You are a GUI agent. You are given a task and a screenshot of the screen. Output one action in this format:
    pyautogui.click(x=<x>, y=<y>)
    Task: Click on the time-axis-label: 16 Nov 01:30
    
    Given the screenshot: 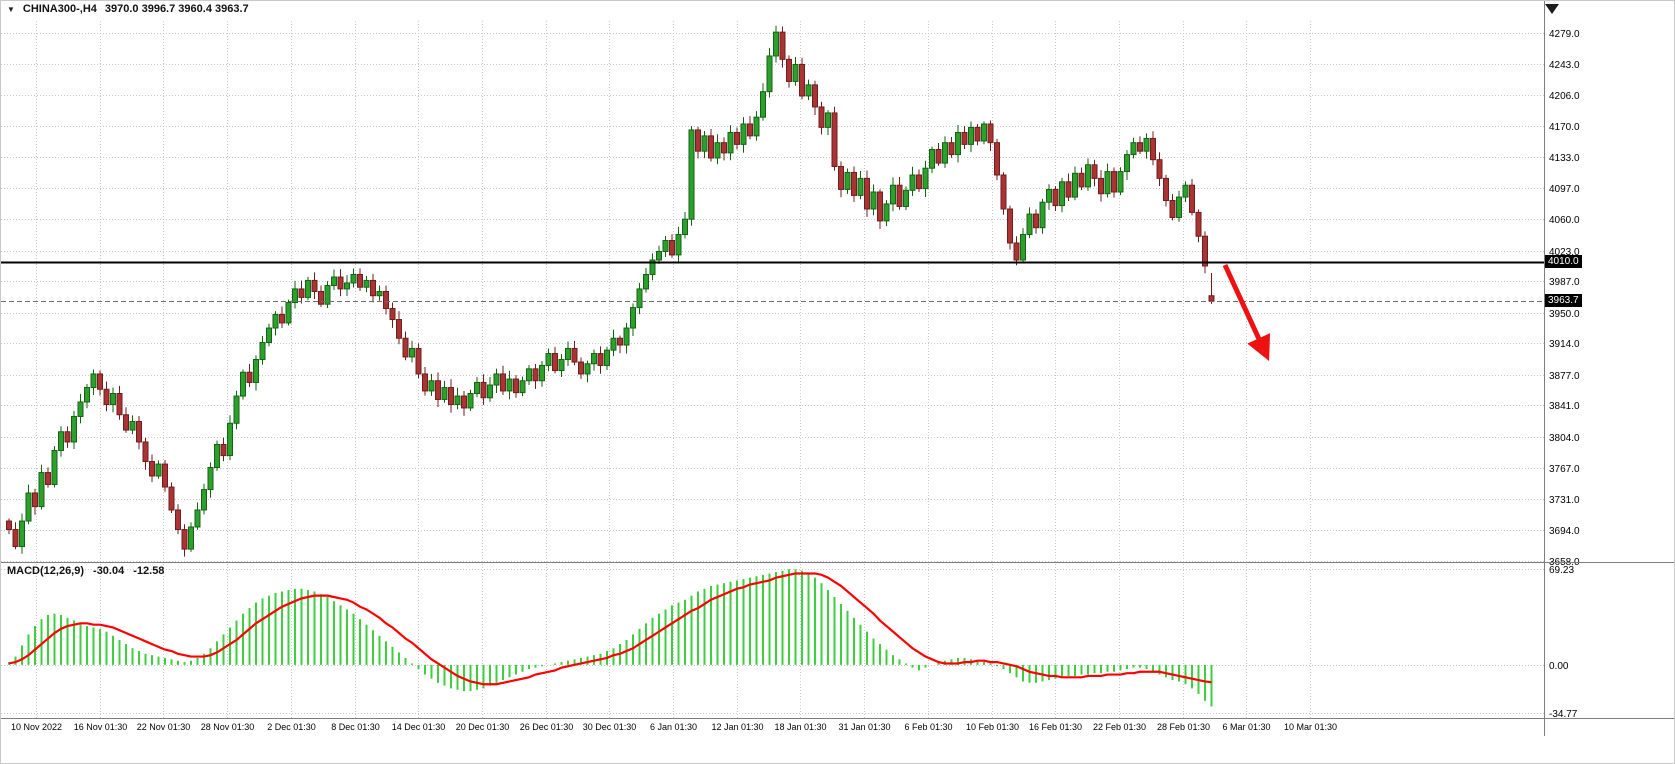 What is the action you would take?
    pyautogui.click(x=101, y=727)
    